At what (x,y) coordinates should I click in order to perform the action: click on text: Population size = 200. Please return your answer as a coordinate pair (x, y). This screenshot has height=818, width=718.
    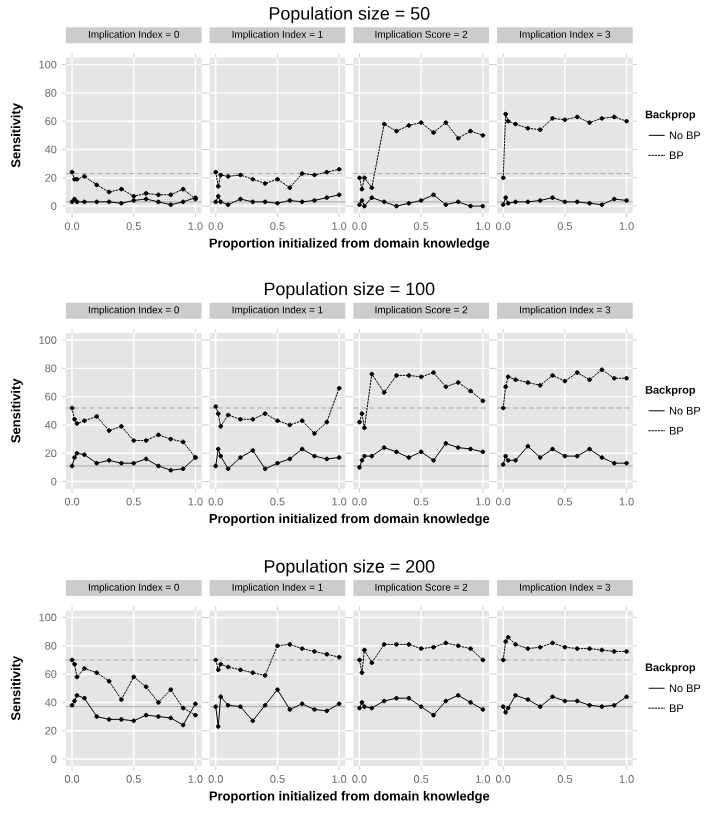
    Looking at the image, I should click on (349, 568).